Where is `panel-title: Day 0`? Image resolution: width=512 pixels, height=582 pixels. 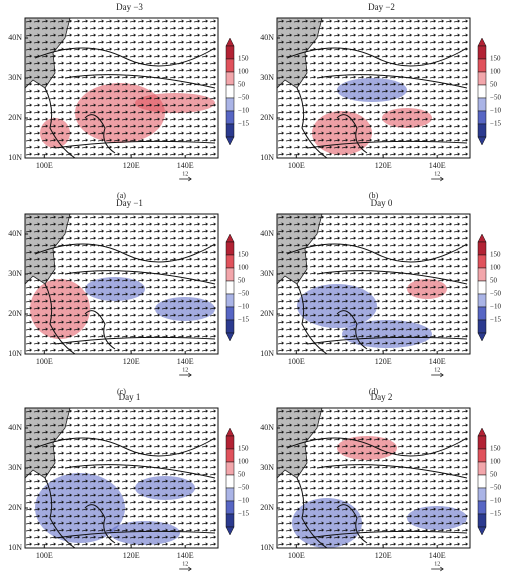
panel-title: Day 0 is located at coordinates (382, 203).